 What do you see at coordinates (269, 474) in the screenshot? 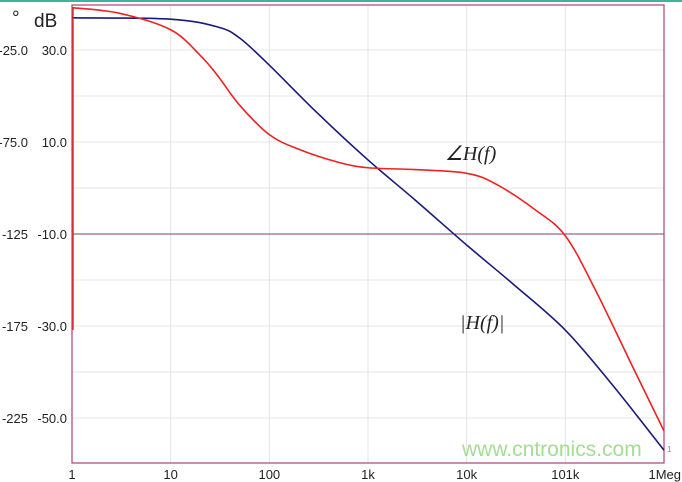
I see `x-tick-label: 100` at bounding box center [269, 474].